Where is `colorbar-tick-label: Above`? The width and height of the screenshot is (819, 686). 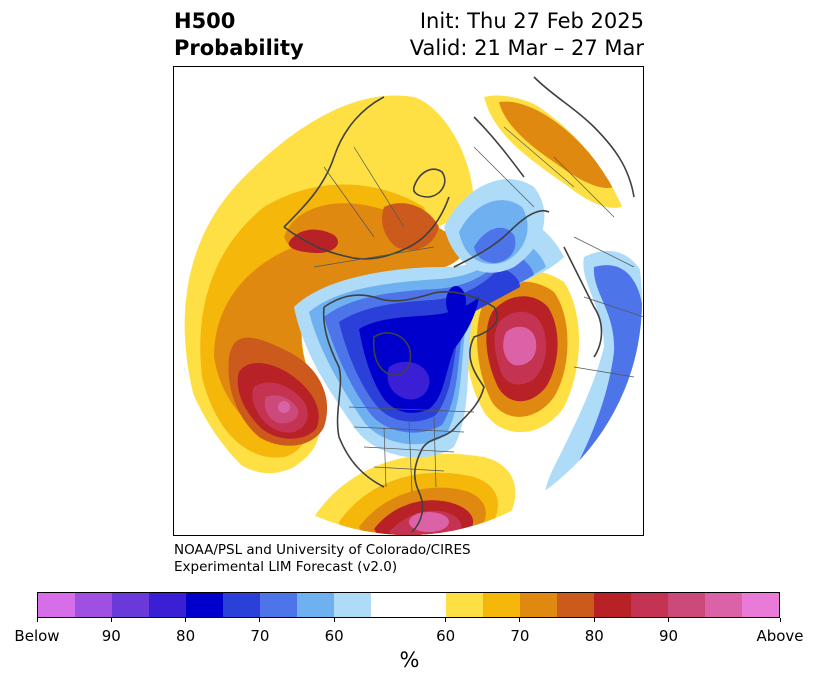 colorbar-tick-label: Above is located at coordinates (780, 636).